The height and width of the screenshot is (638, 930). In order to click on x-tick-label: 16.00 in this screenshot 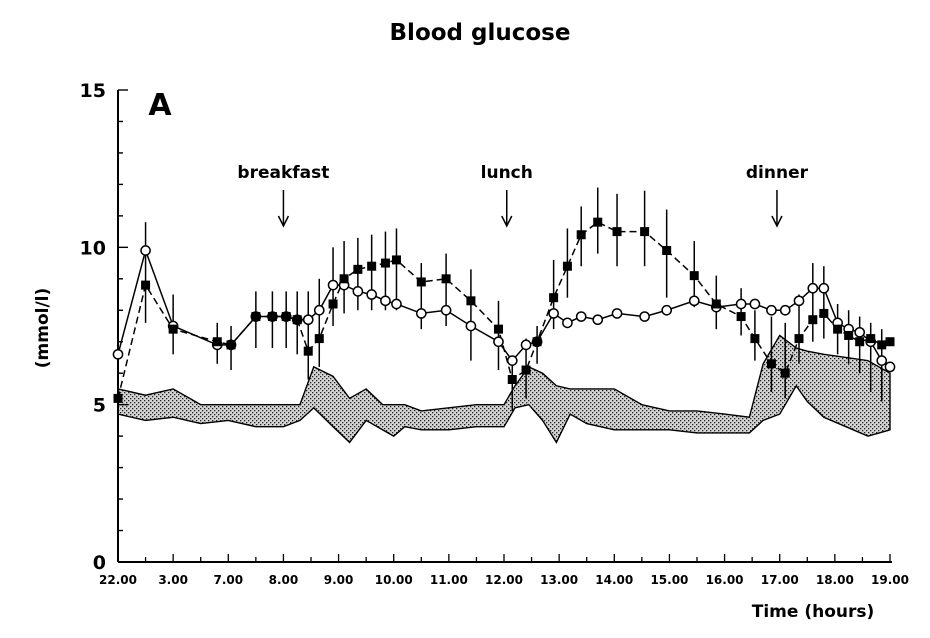, I will do `click(725, 580)`.